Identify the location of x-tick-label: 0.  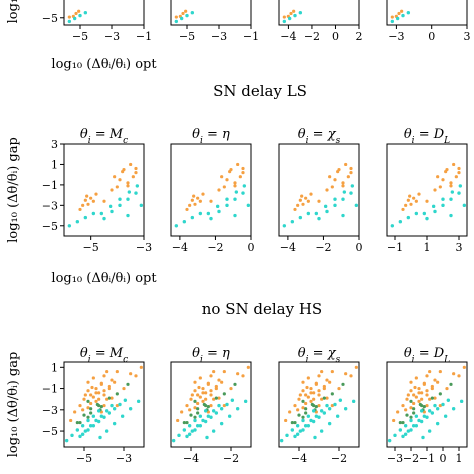
(251, 247).